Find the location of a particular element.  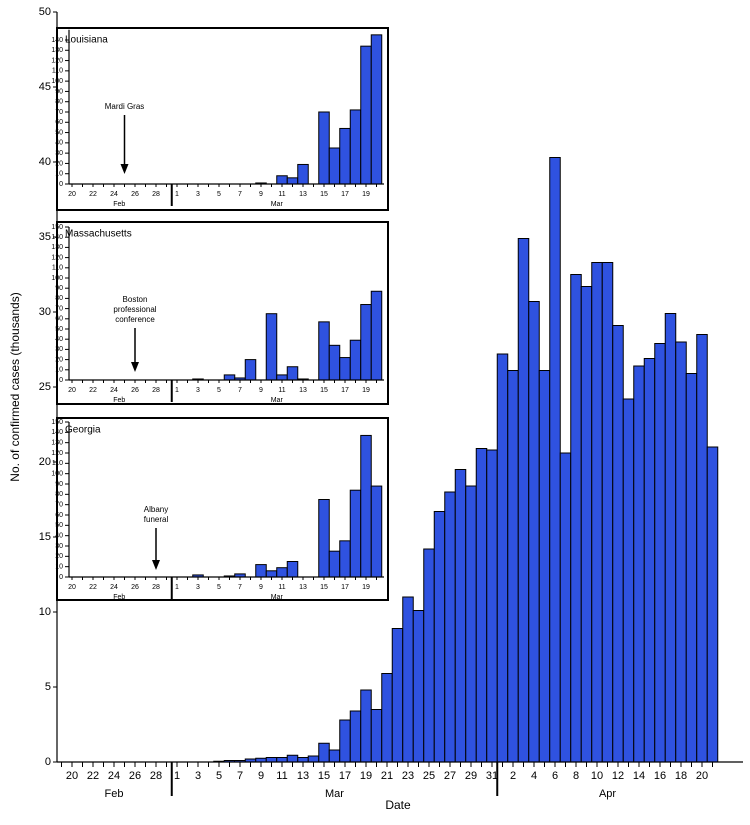

x-tick-label: 31 is located at coordinates (492, 776).